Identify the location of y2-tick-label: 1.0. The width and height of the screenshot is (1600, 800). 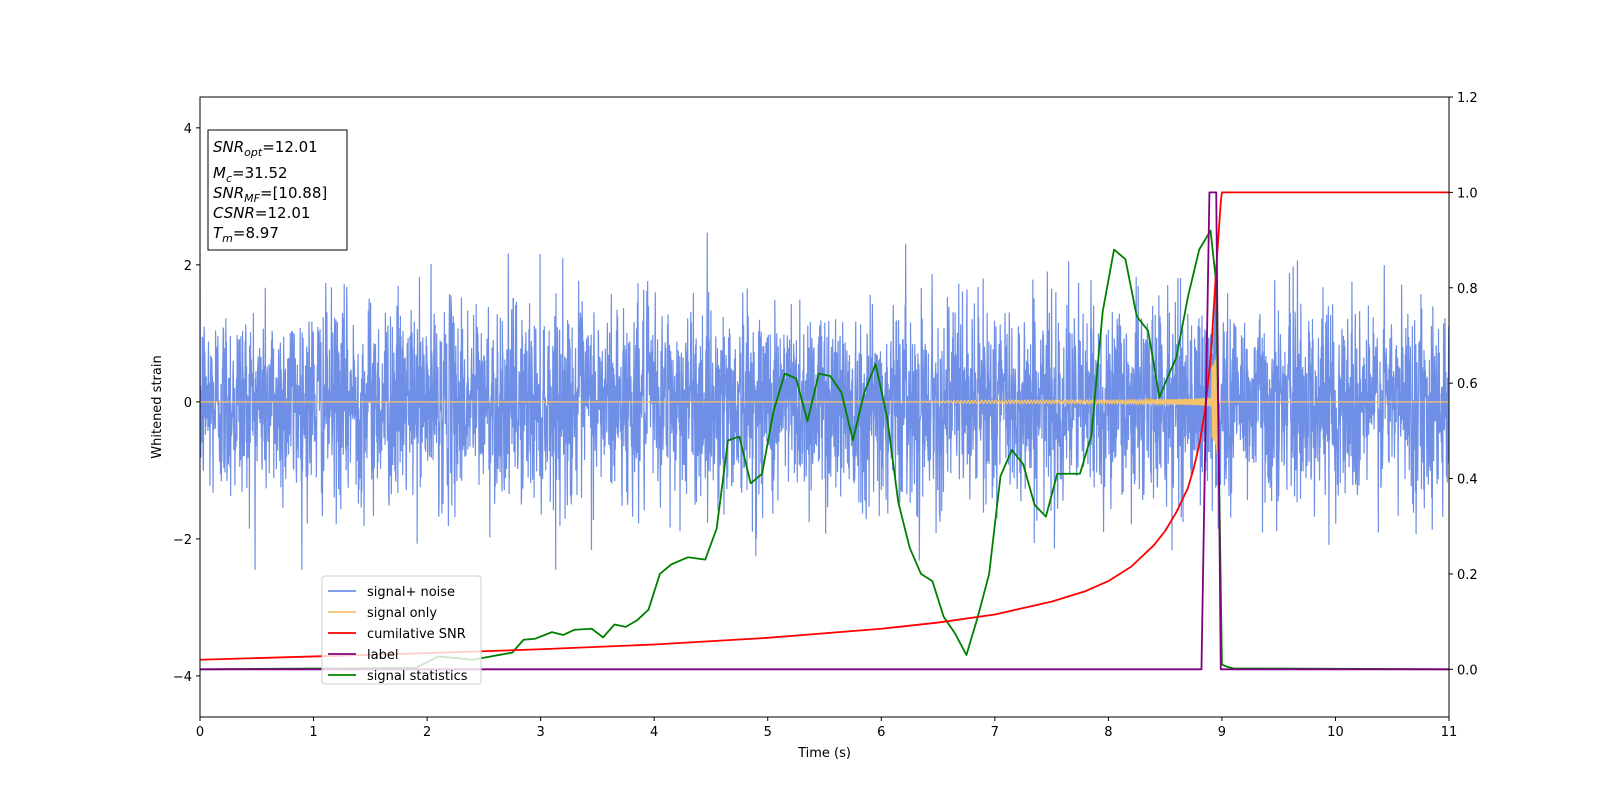
(1467, 193).